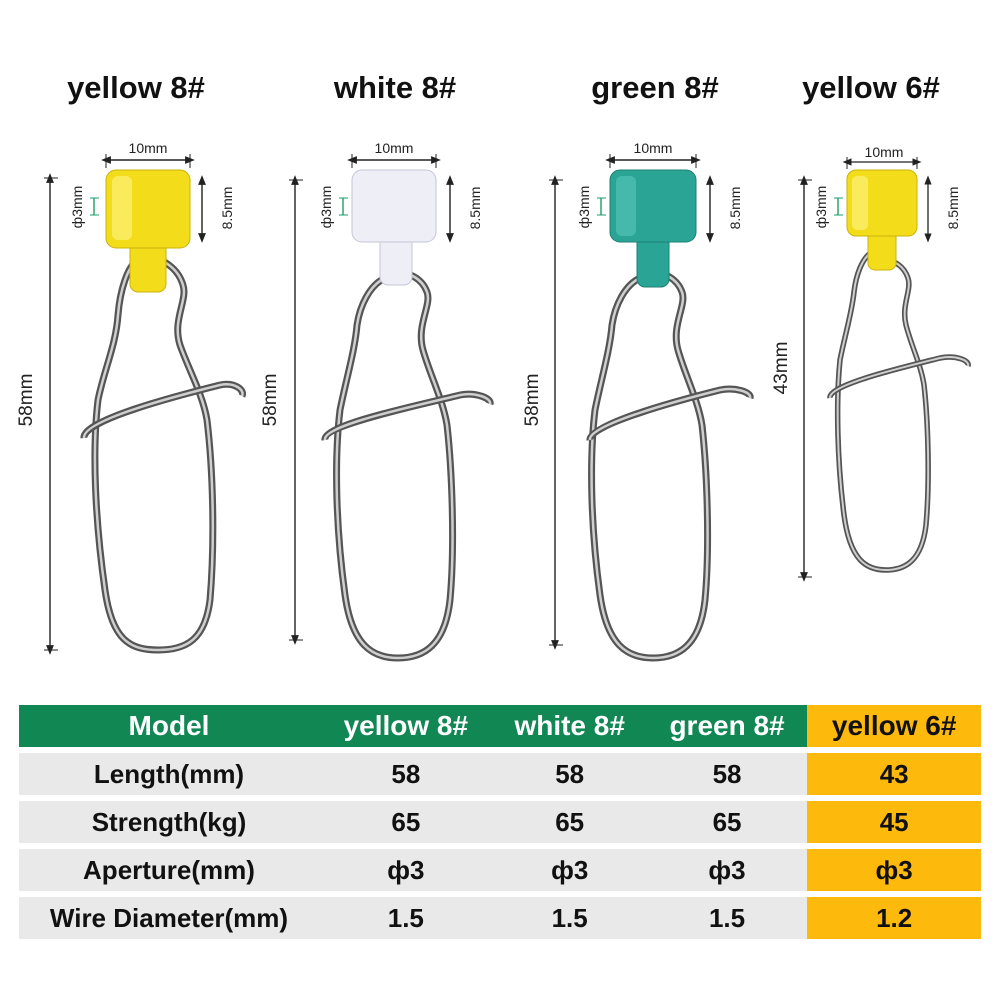 The width and height of the screenshot is (1000, 1000). Describe the element at coordinates (406, 726) in the screenshot. I see `header-cell: yellow 8#` at that location.